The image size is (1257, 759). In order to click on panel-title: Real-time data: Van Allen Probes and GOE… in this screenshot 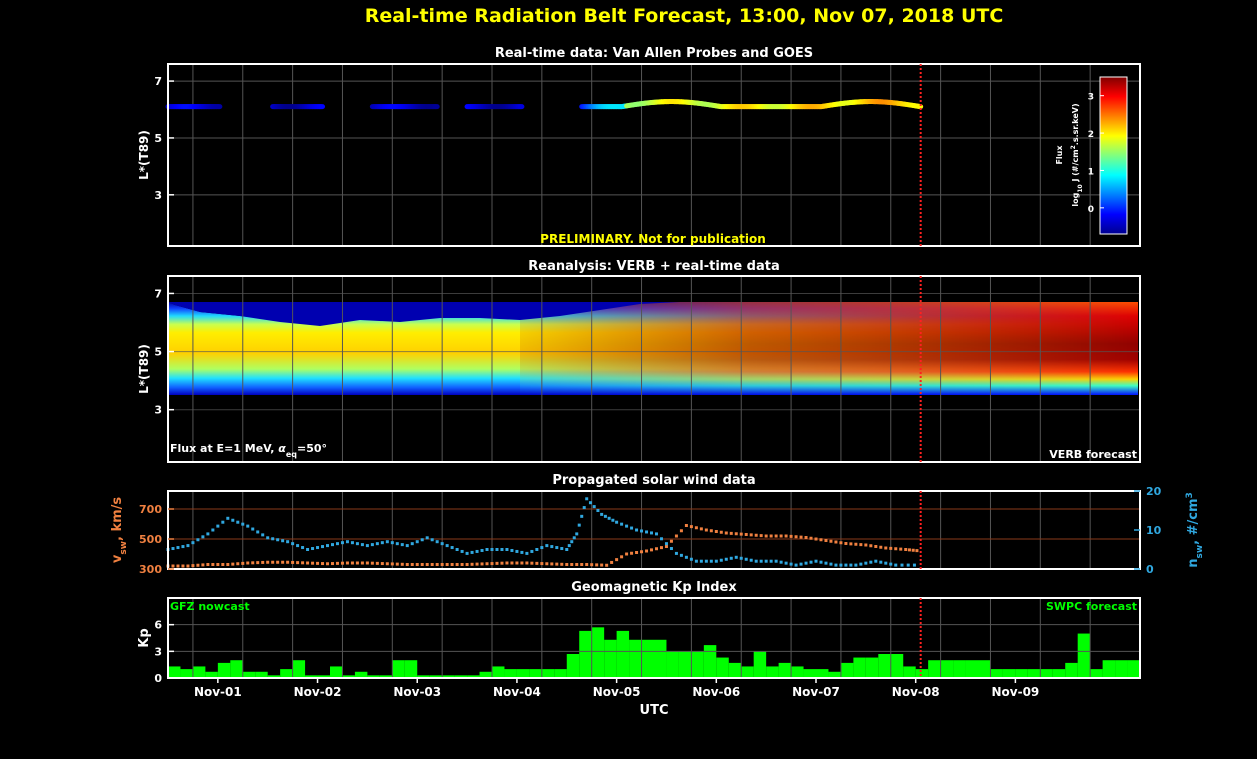, I will do `click(654, 53)`.